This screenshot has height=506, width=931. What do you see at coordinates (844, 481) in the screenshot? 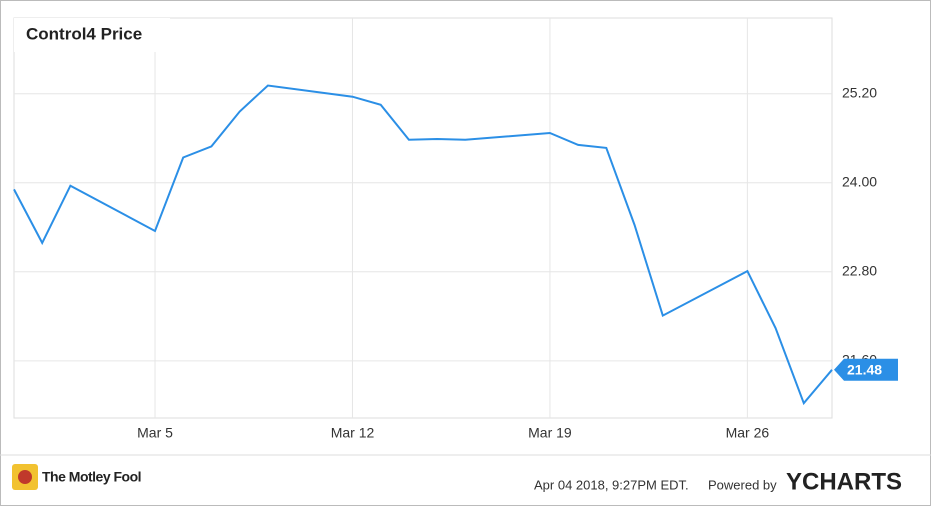
I see `provider: YCHARTS` at bounding box center [844, 481].